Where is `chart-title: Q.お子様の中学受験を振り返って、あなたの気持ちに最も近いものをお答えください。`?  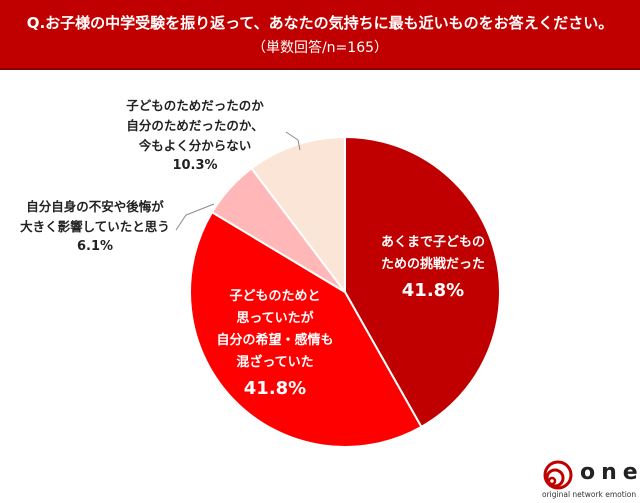 chart-title: Q.お子様の中学受験を振り返って、あなたの気持ちに最も近いものをお答えください。 is located at coordinates (320, 23).